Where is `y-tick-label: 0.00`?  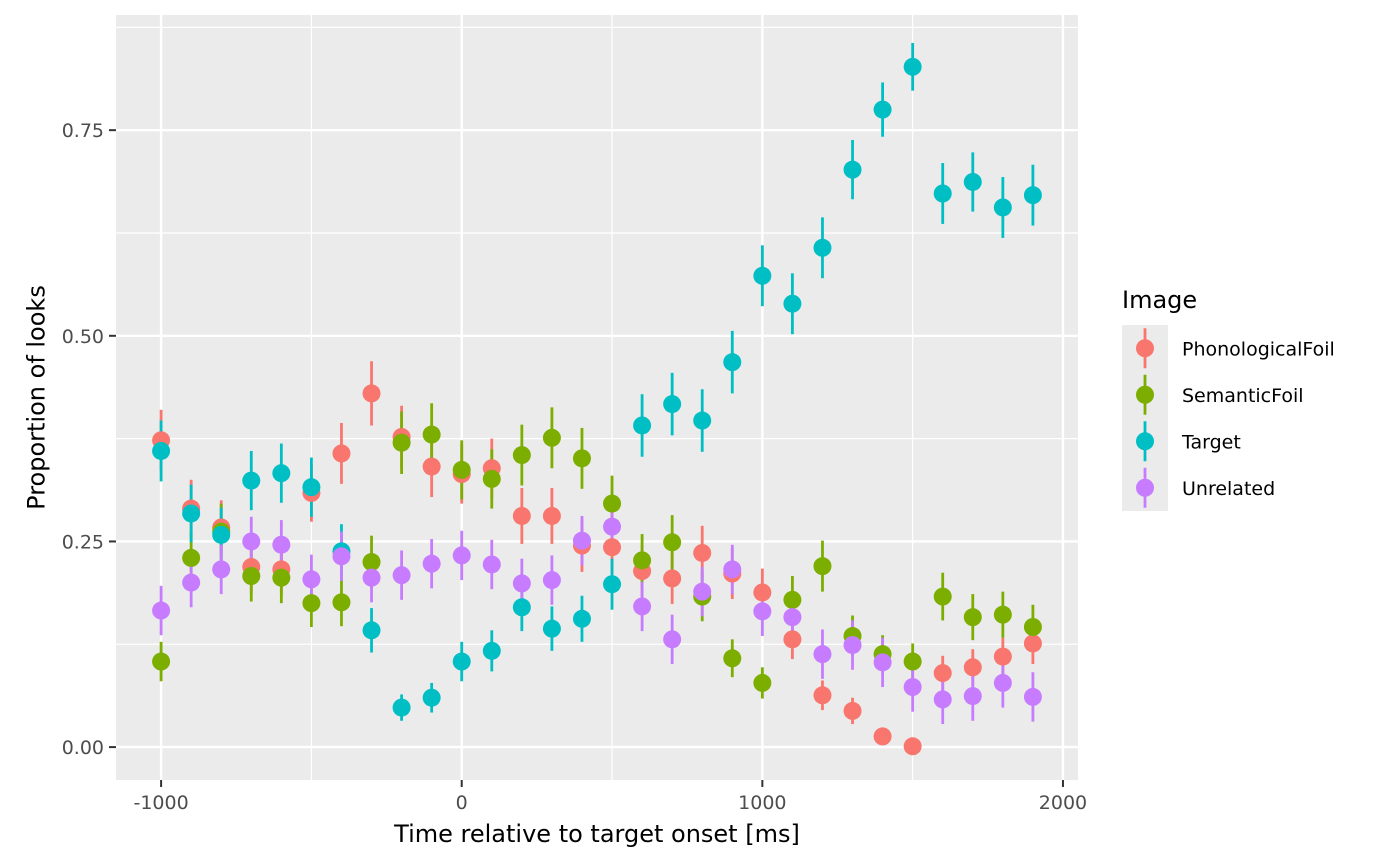
y-tick-label: 0.00 is located at coordinates (83, 748).